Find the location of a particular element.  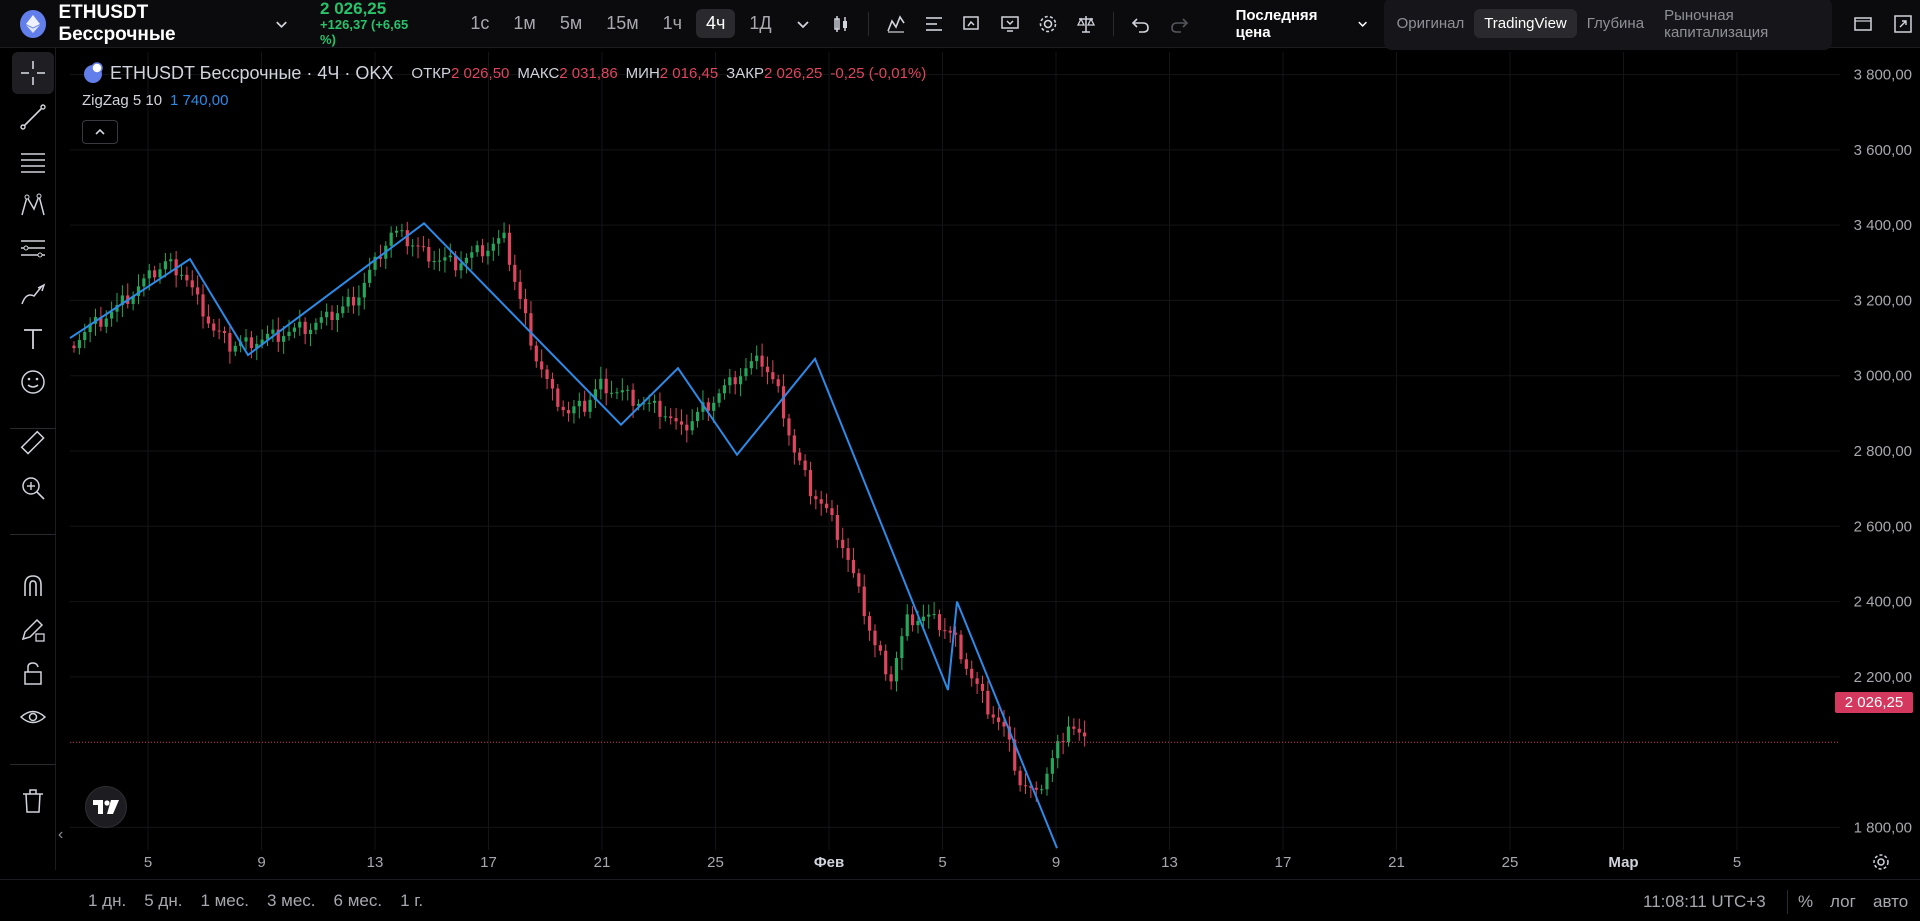

lock-drawing-tool is located at coordinates (33, 630).